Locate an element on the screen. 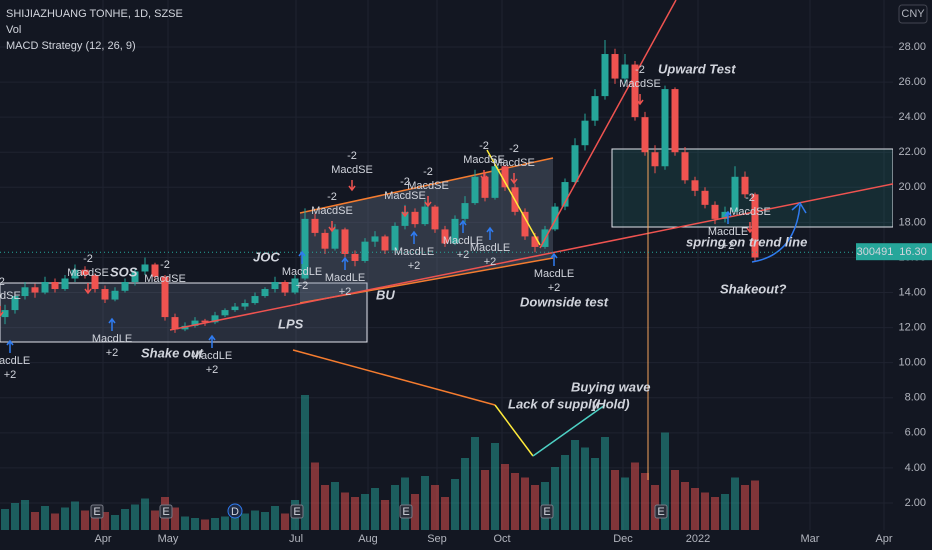  y-tick-label: 2.00 is located at coordinates (915, 503).